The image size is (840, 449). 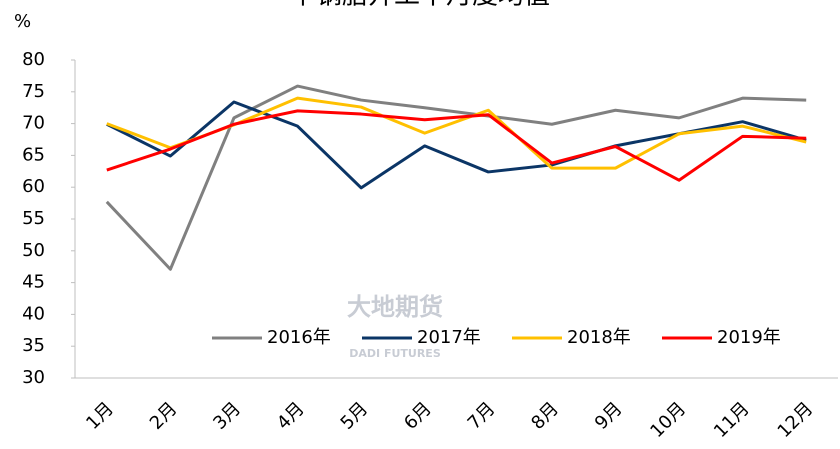 I want to click on x-tick-label: 4月, so click(x=291, y=416).